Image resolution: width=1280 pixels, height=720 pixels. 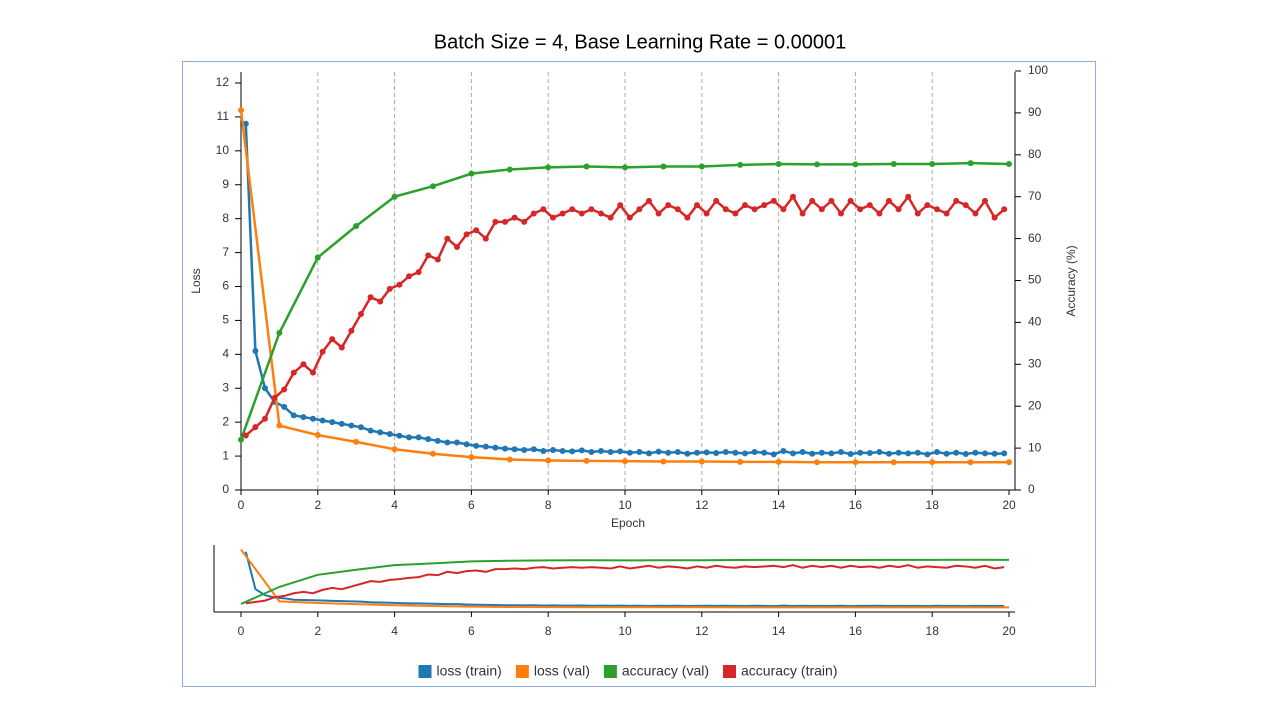 I want to click on x-tick-label: 6, so click(x=471, y=505).